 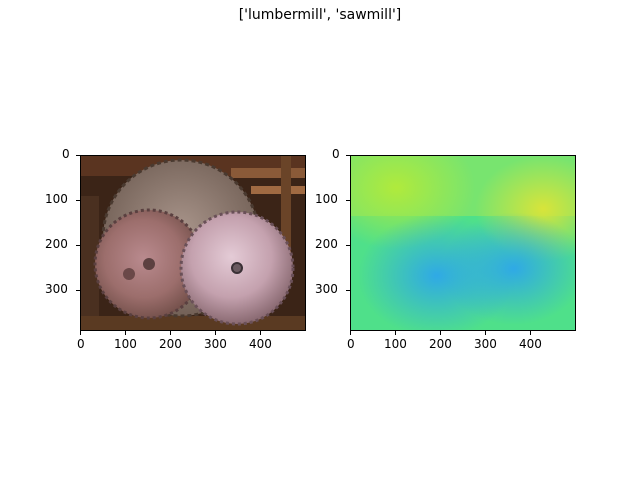 I want to click on right-x-label-0: 0, so click(x=351, y=344).